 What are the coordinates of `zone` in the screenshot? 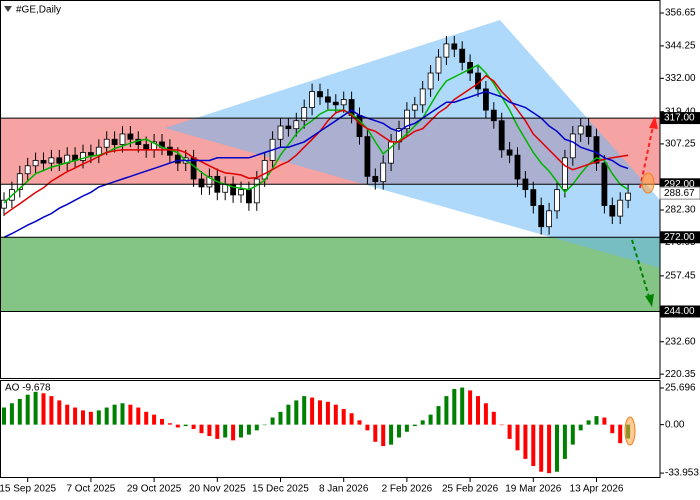 It's located at (330, 274).